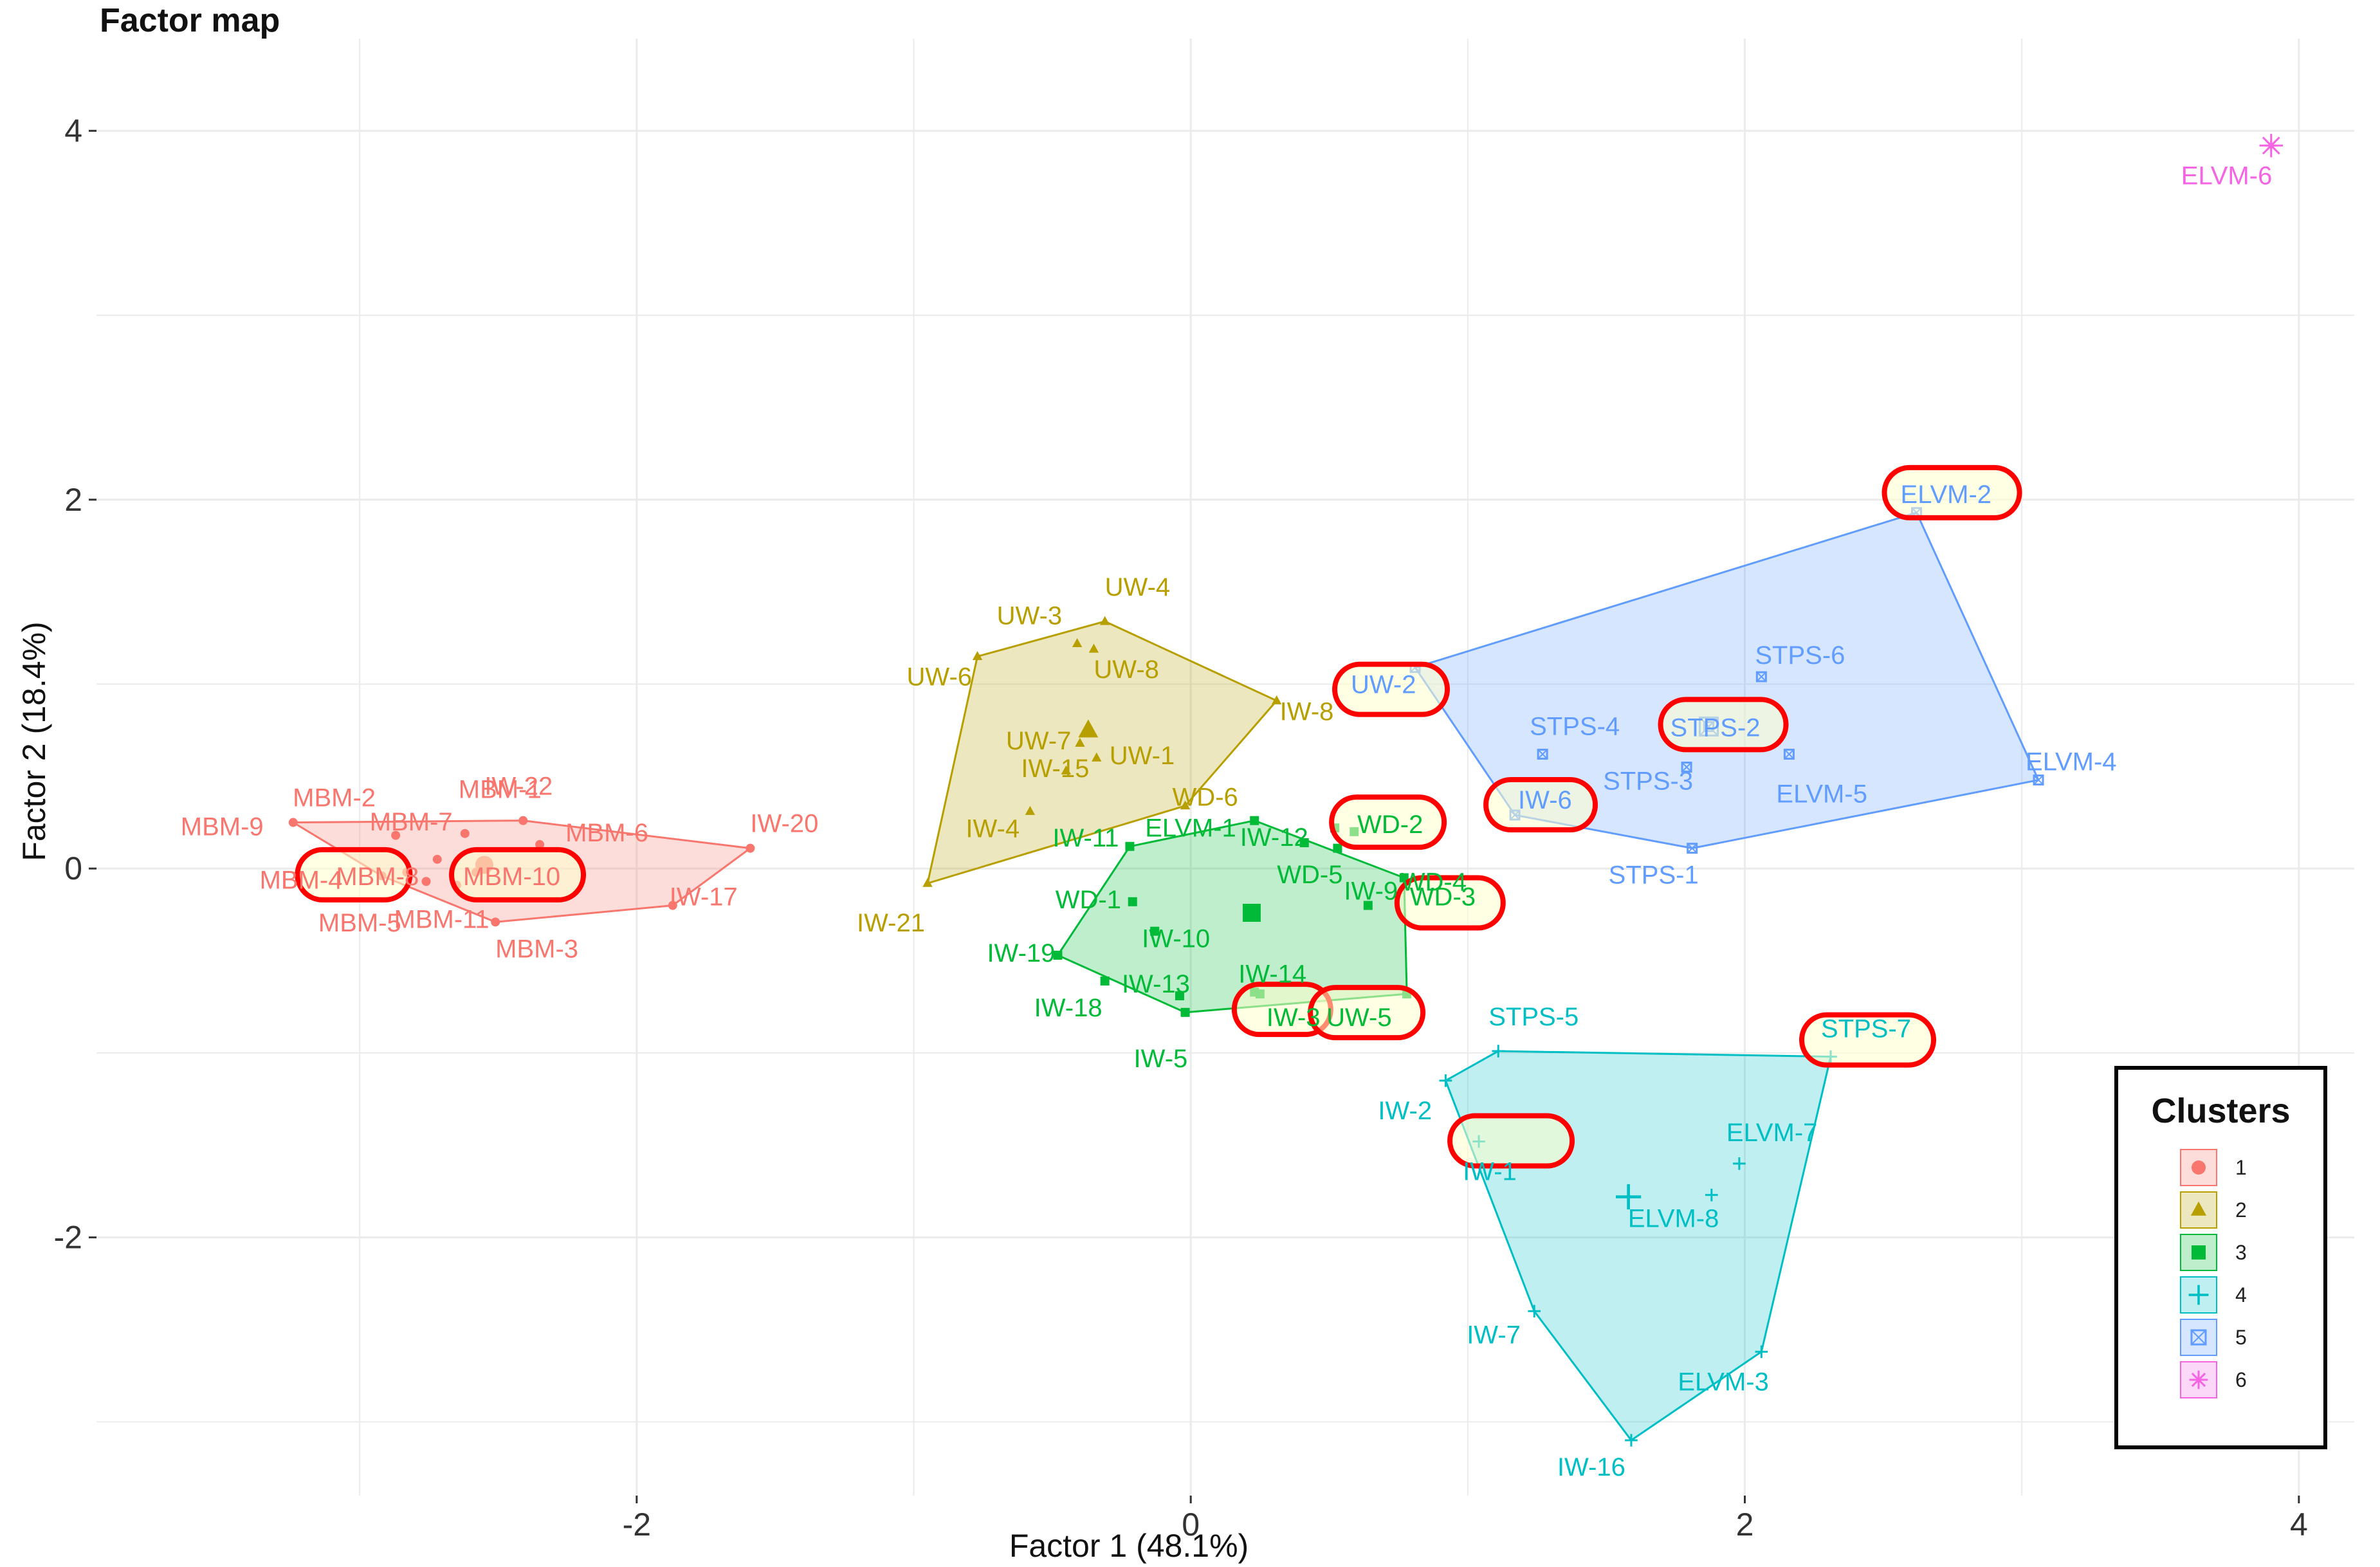 The image size is (2380, 1567). What do you see at coordinates (540, 844) in the screenshot?
I see `point-MBM-6-shape` at bounding box center [540, 844].